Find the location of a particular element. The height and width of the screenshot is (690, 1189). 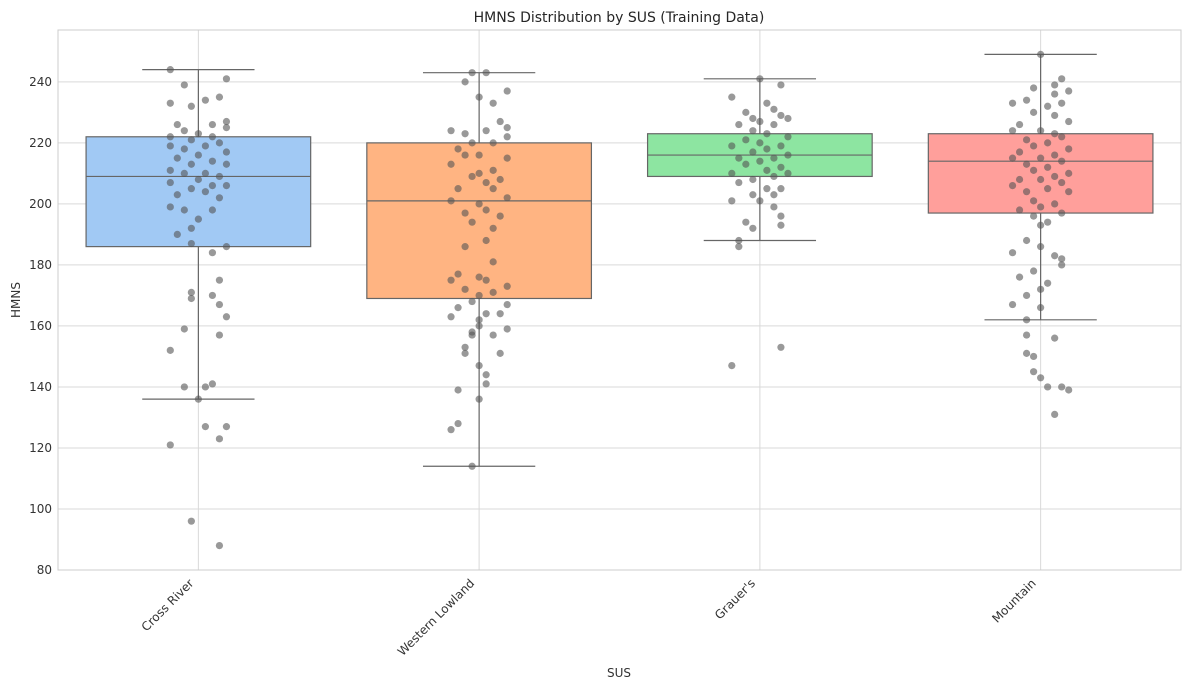

x-tick-label: Western Lowland is located at coordinates (436, 617).